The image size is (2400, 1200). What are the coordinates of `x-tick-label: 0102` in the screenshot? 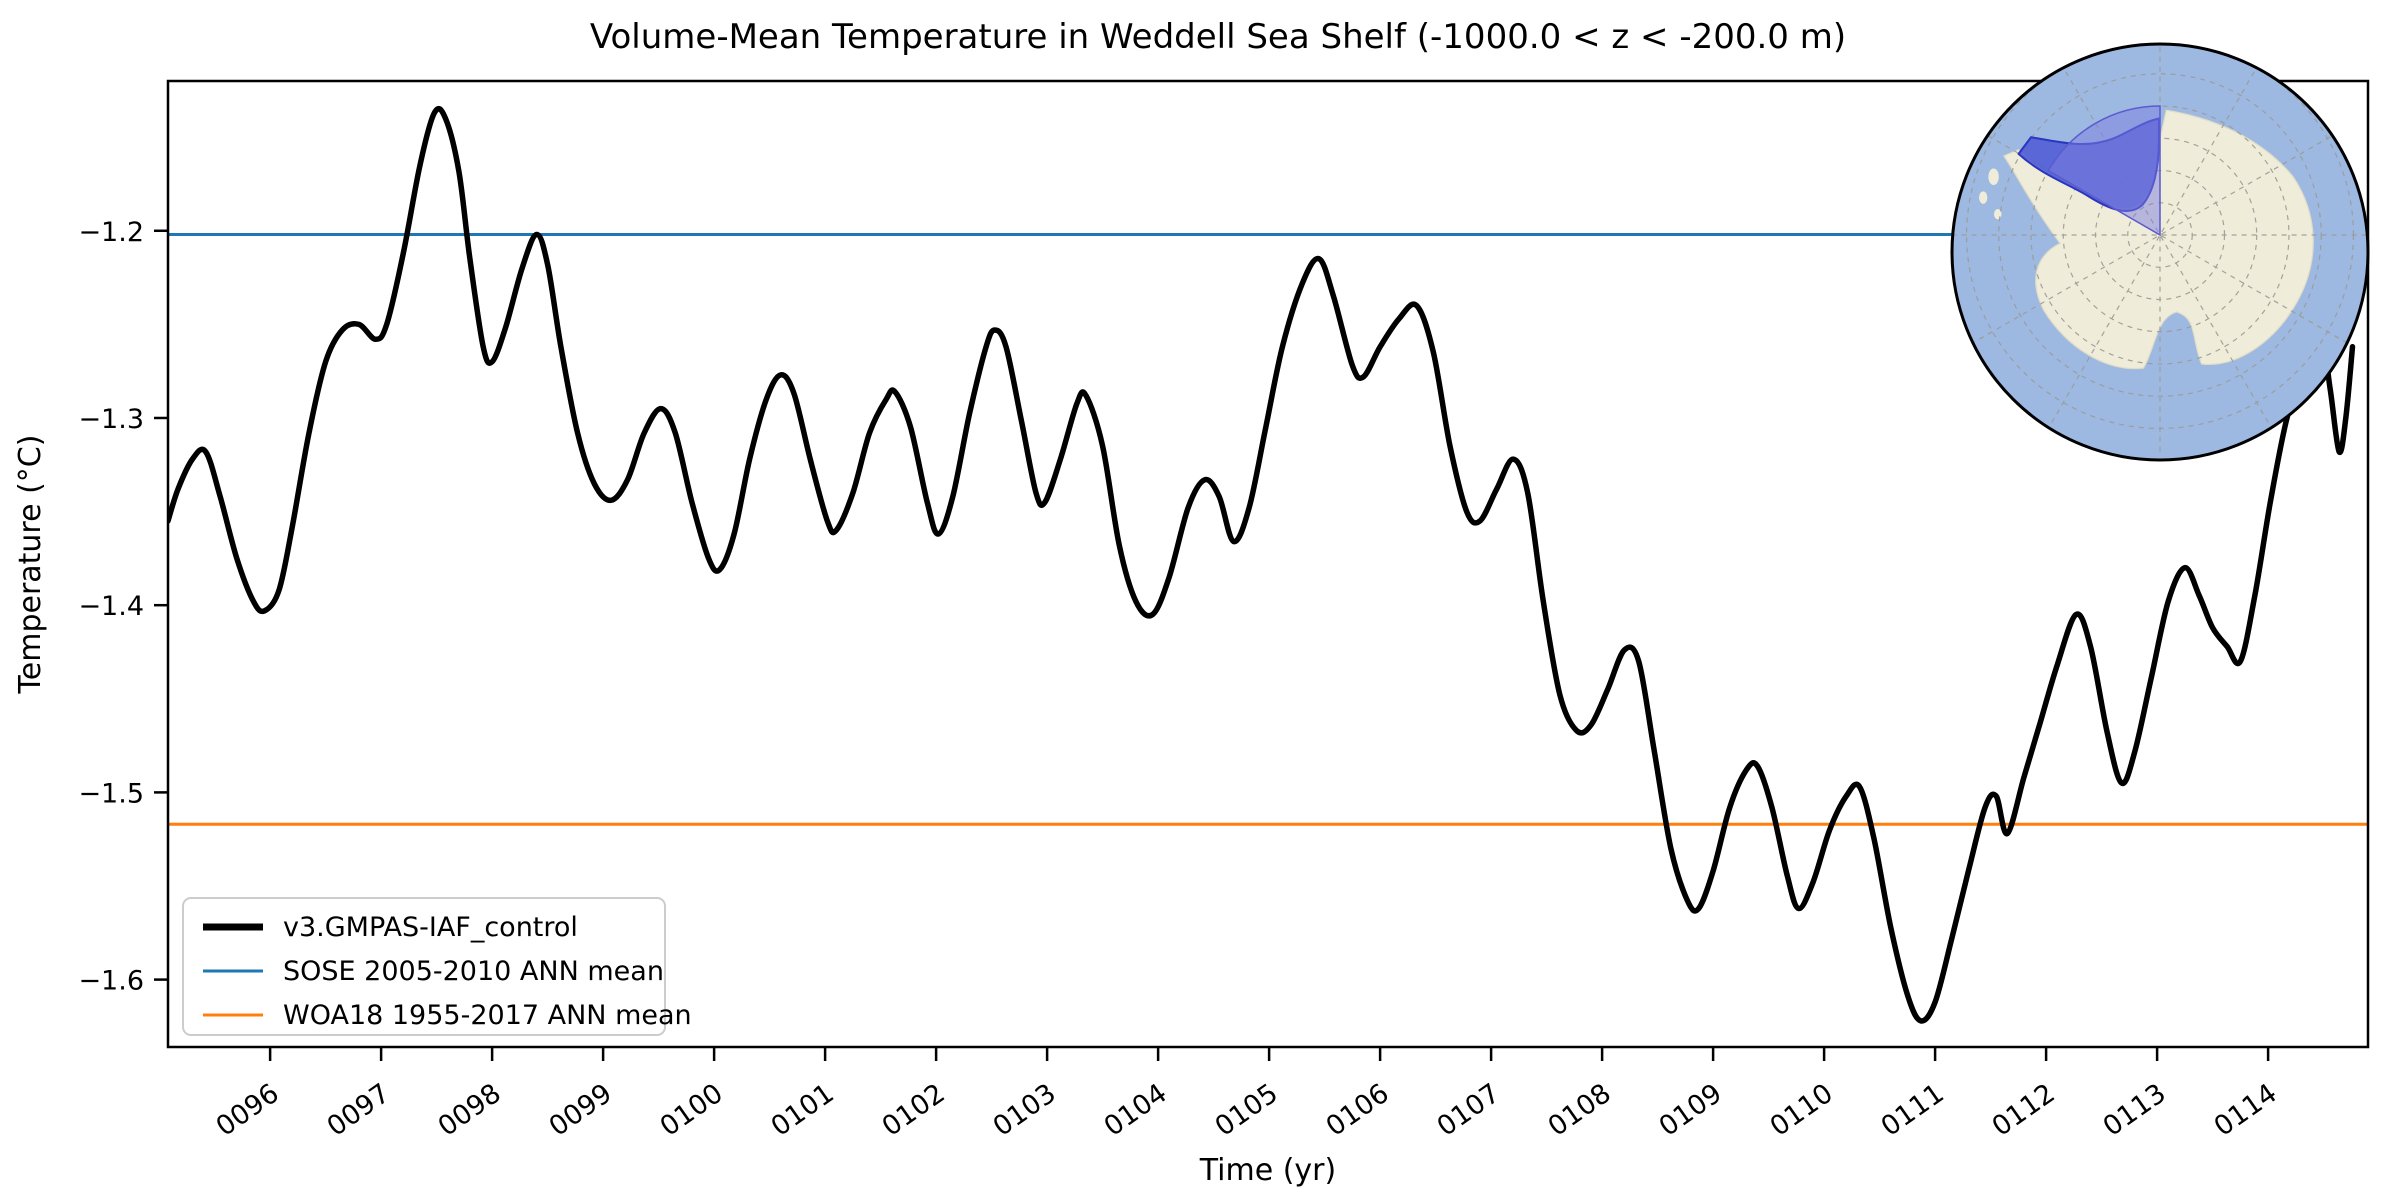 It's located at (914, 1110).